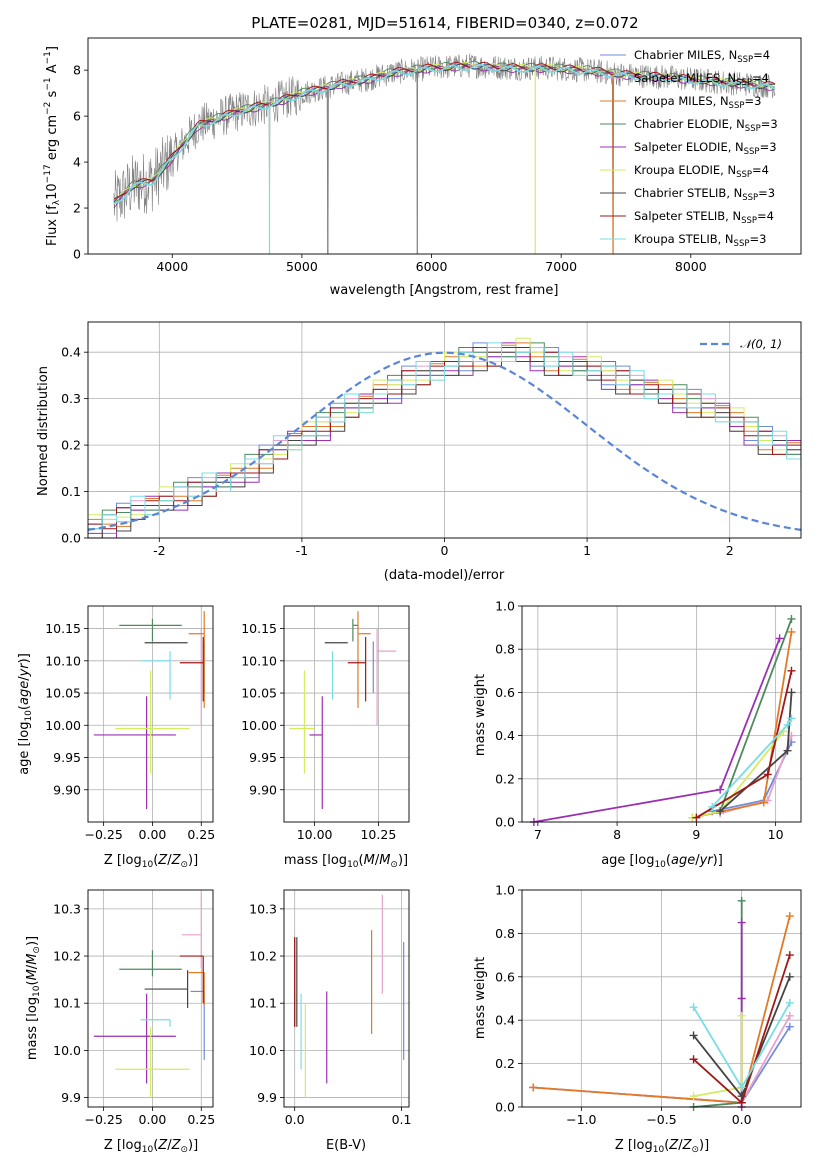  Describe the element at coordinates (505, 1020) in the screenshot. I see `y-tick-label: 0.4` at that location.